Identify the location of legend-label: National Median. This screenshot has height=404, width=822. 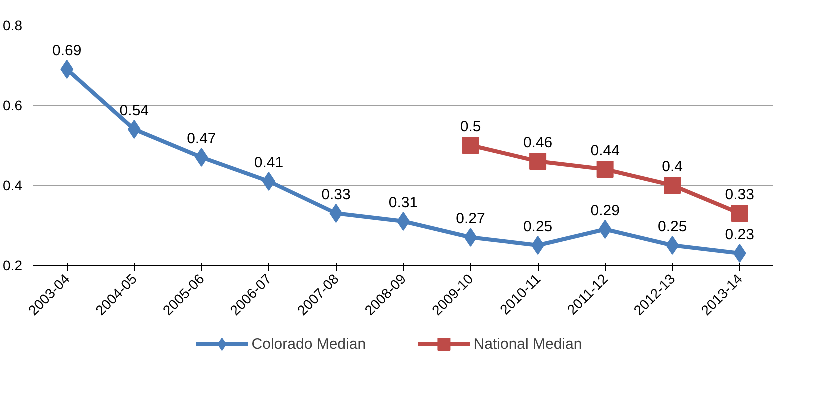
(528, 344).